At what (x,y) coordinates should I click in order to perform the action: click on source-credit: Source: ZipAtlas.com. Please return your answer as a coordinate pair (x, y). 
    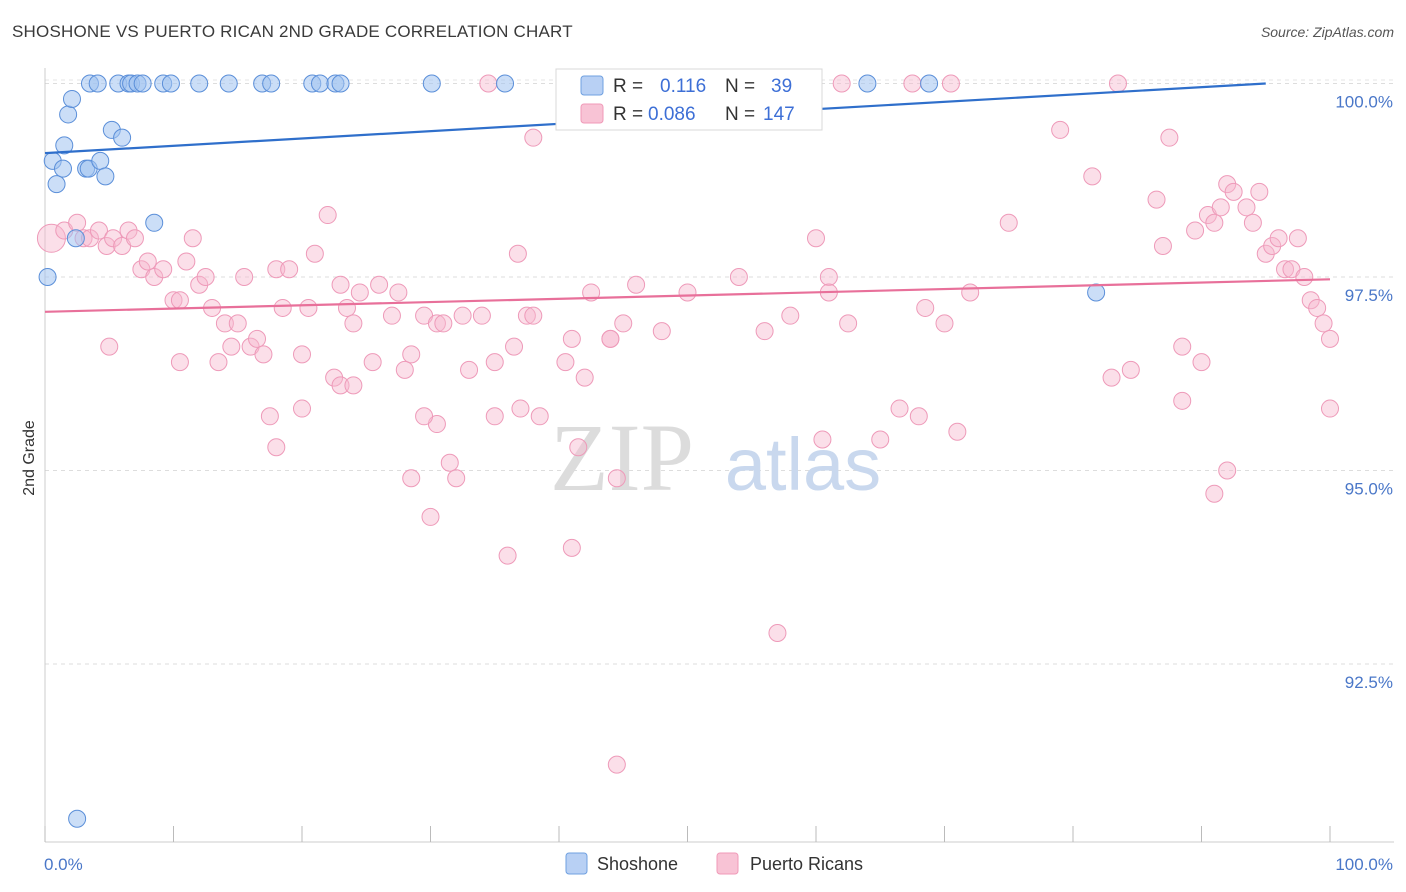
    Looking at the image, I should click on (1327, 32).